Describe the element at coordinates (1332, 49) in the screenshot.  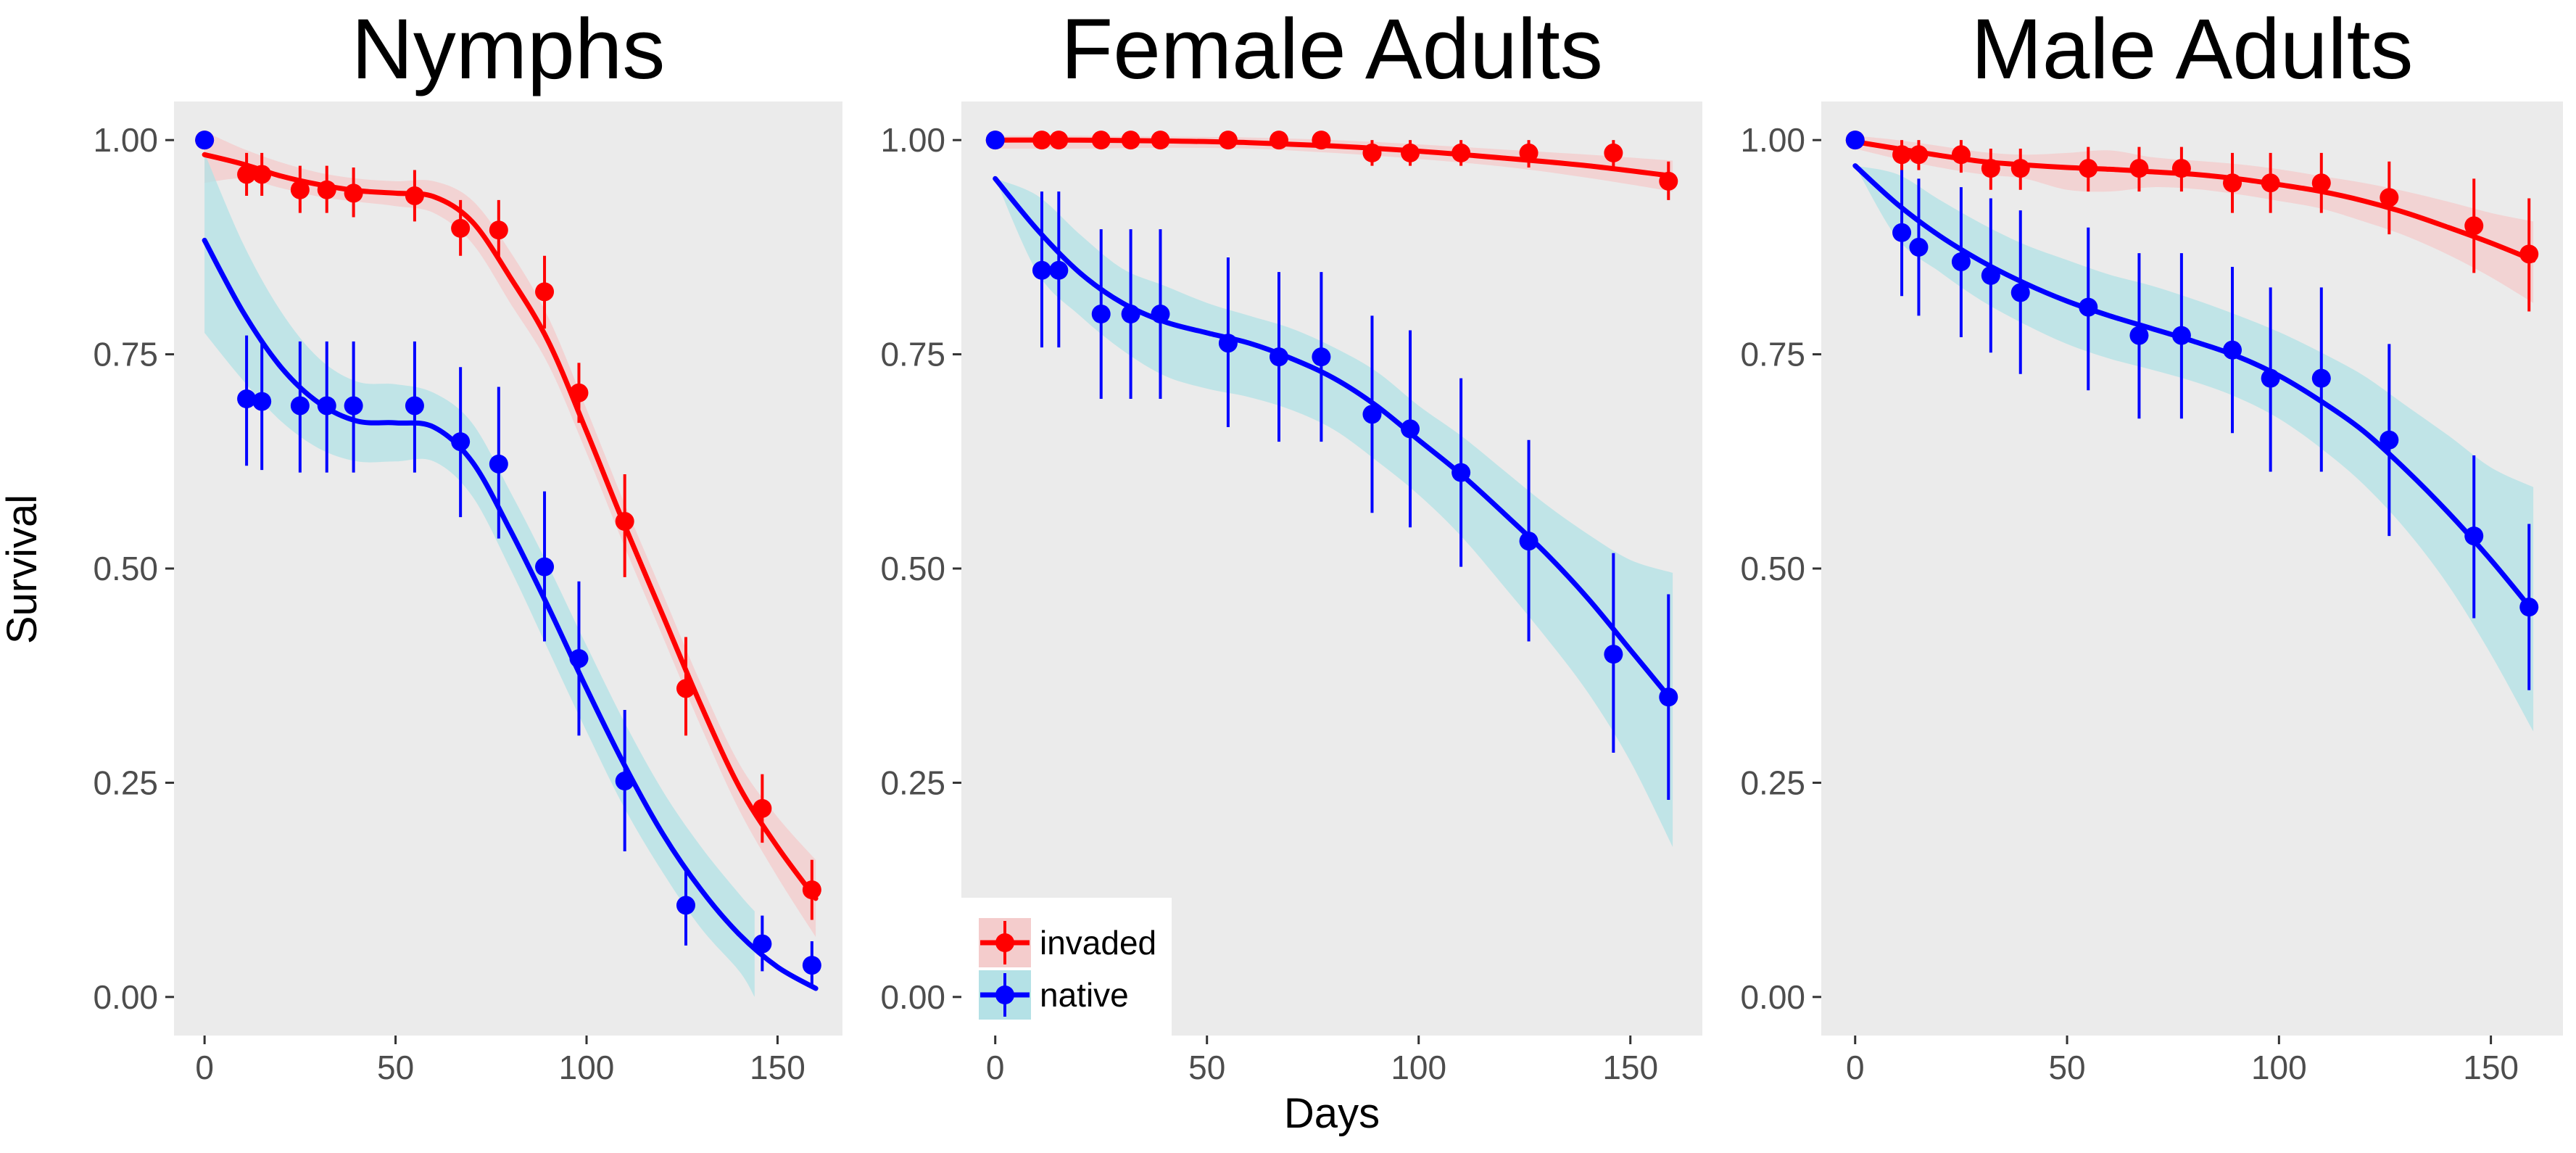
I see `panel-title: Female Adults` at that location.